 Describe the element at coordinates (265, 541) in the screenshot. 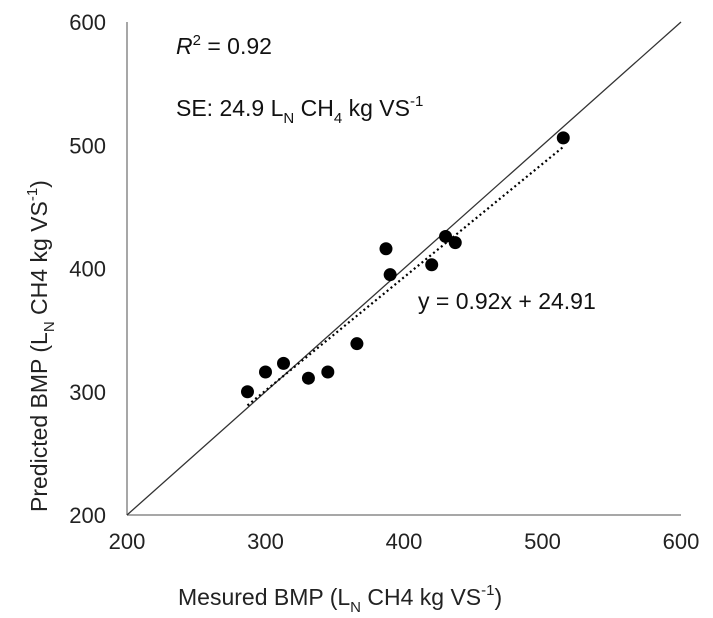

I see `x-tick-label: 300` at that location.